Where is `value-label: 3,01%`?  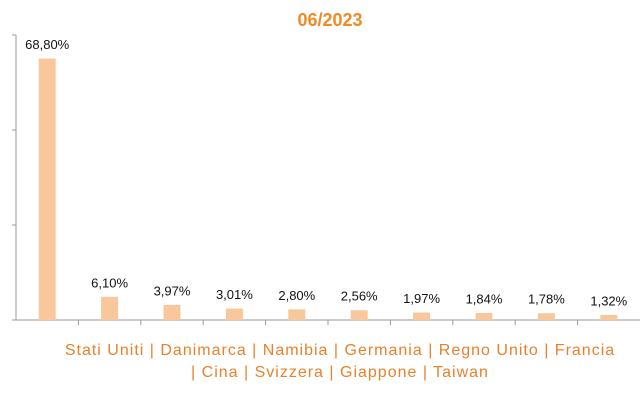
value-label: 3,01% is located at coordinates (234, 294).